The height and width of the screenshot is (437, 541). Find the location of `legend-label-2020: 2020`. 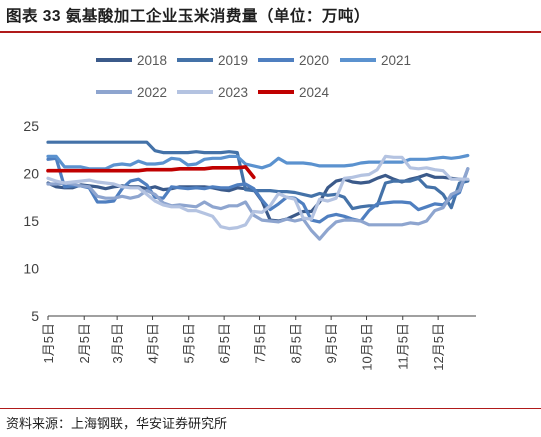

legend-label-2020: 2020 is located at coordinates (314, 60).